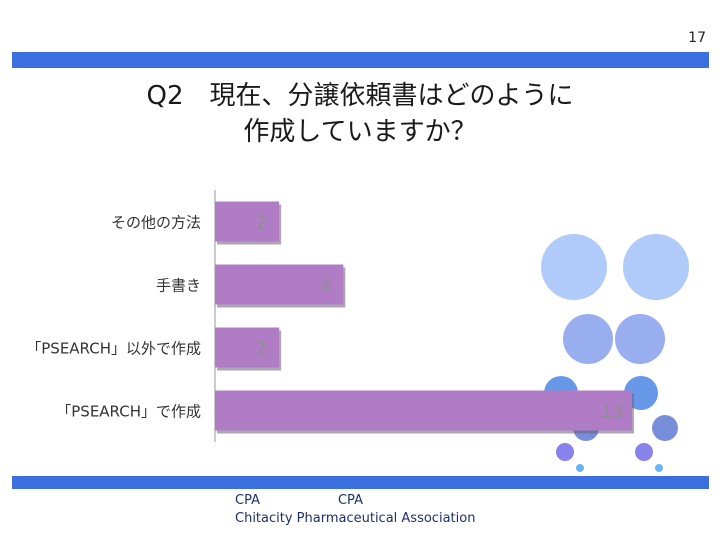 The image size is (720, 540). I want to click on page-number: 17, so click(697, 38).